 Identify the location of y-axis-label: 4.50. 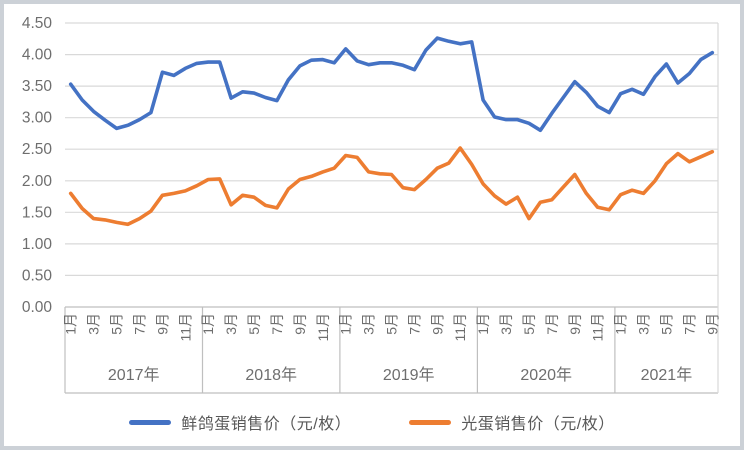
(37, 23).